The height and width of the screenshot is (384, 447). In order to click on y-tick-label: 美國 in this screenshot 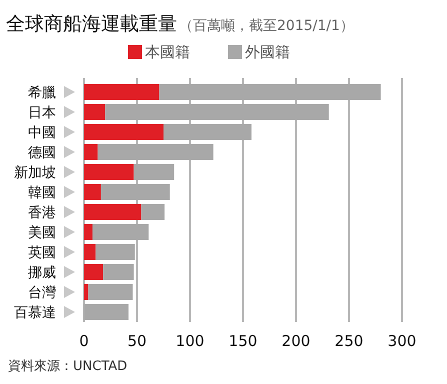, I will do `click(42, 233)`.